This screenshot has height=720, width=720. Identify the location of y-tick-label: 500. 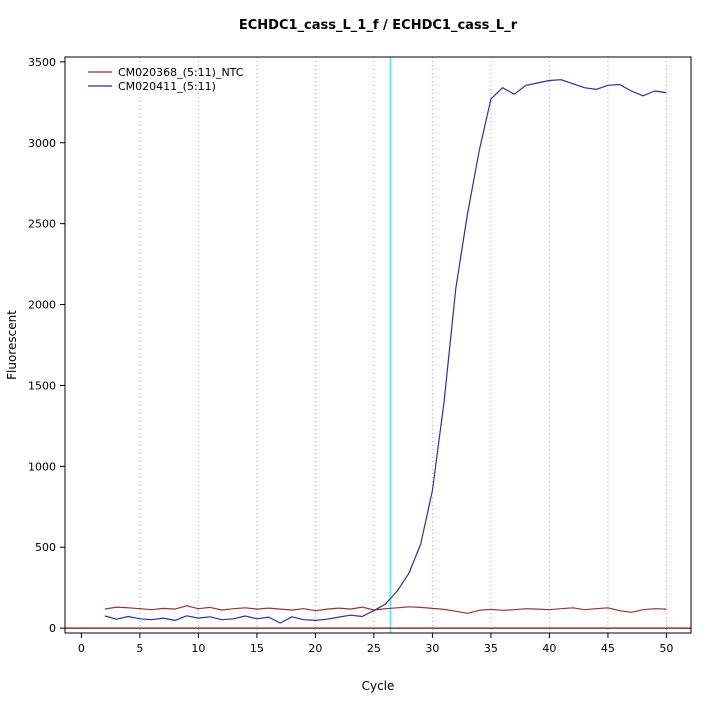
(45, 547).